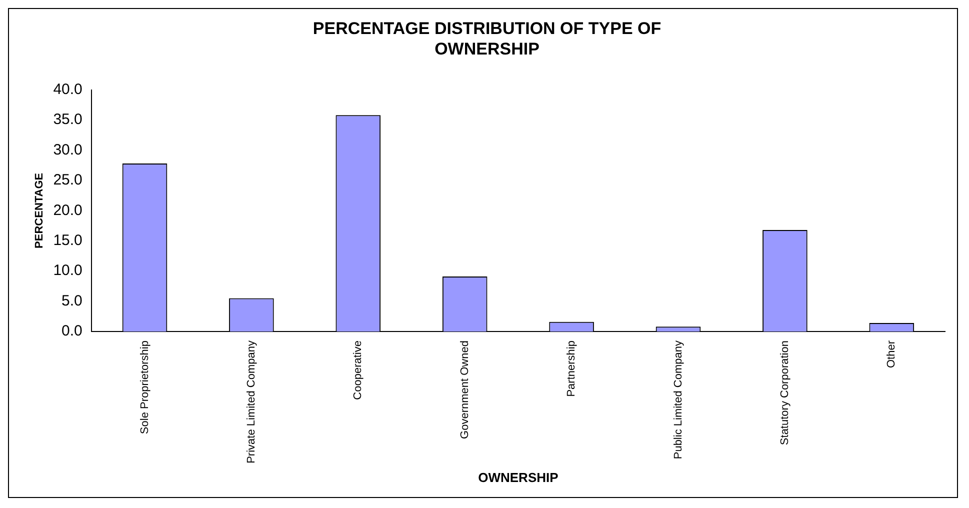 The image size is (969, 508). Describe the element at coordinates (72, 331) in the screenshot. I see `y-tick-label: 0.0` at that location.